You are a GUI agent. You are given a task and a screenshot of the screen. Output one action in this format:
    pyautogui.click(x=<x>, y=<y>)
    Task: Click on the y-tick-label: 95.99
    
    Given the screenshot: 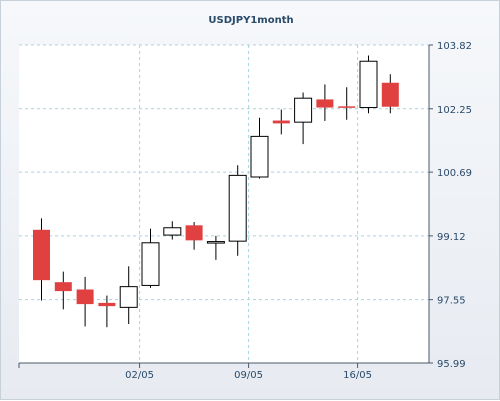 What is the action you would take?
    pyautogui.click(x=451, y=364)
    